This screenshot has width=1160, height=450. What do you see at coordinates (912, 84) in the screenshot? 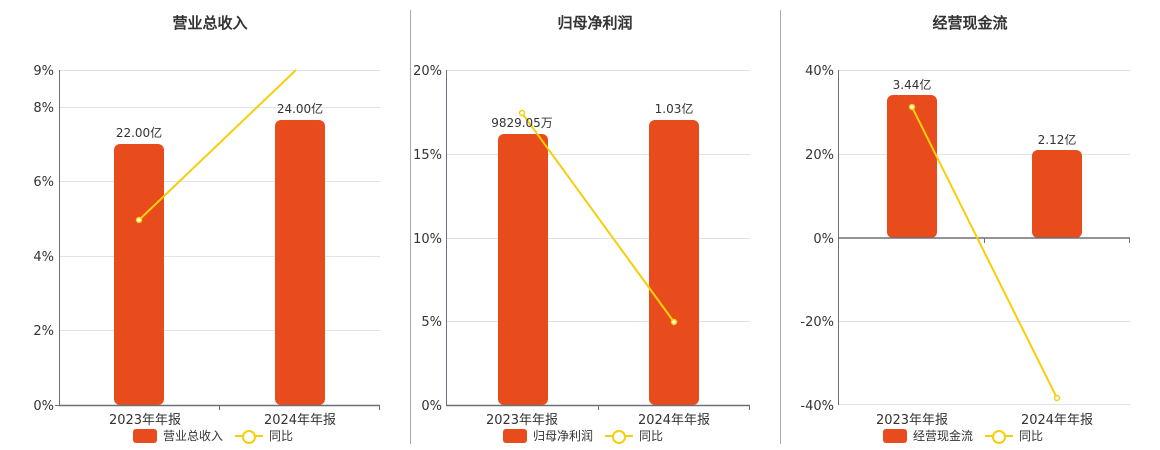
I see `bar-label: 3.44亿` at bounding box center [912, 84].